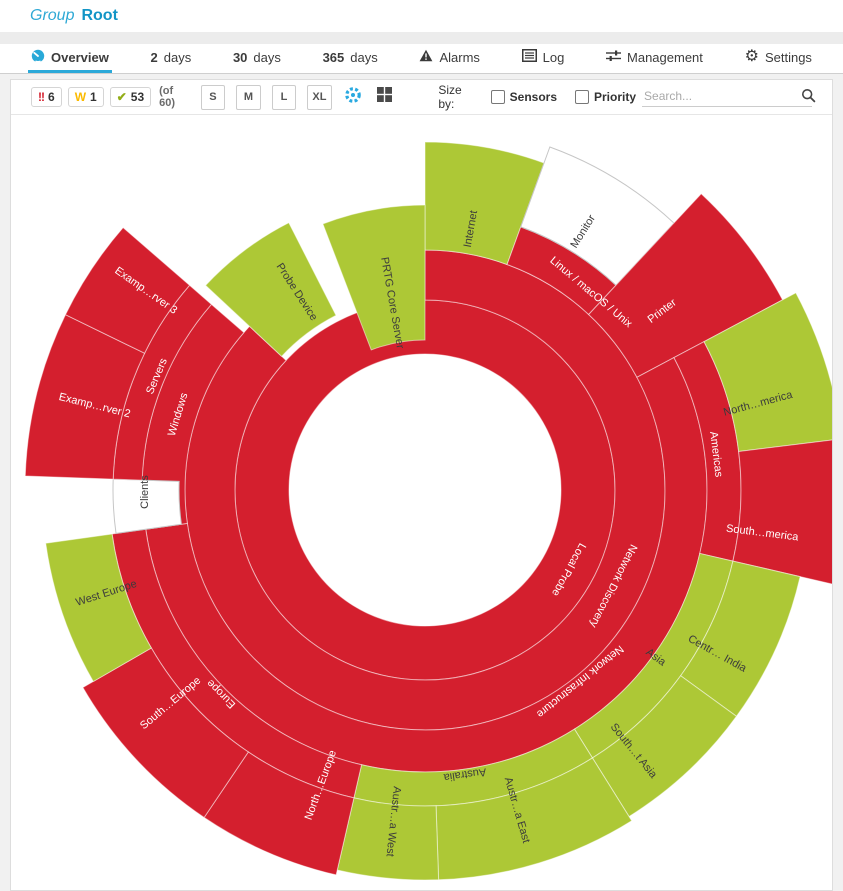 Image resolution: width=843 pixels, height=891 pixels. I want to click on tab-number: 2, so click(154, 57).